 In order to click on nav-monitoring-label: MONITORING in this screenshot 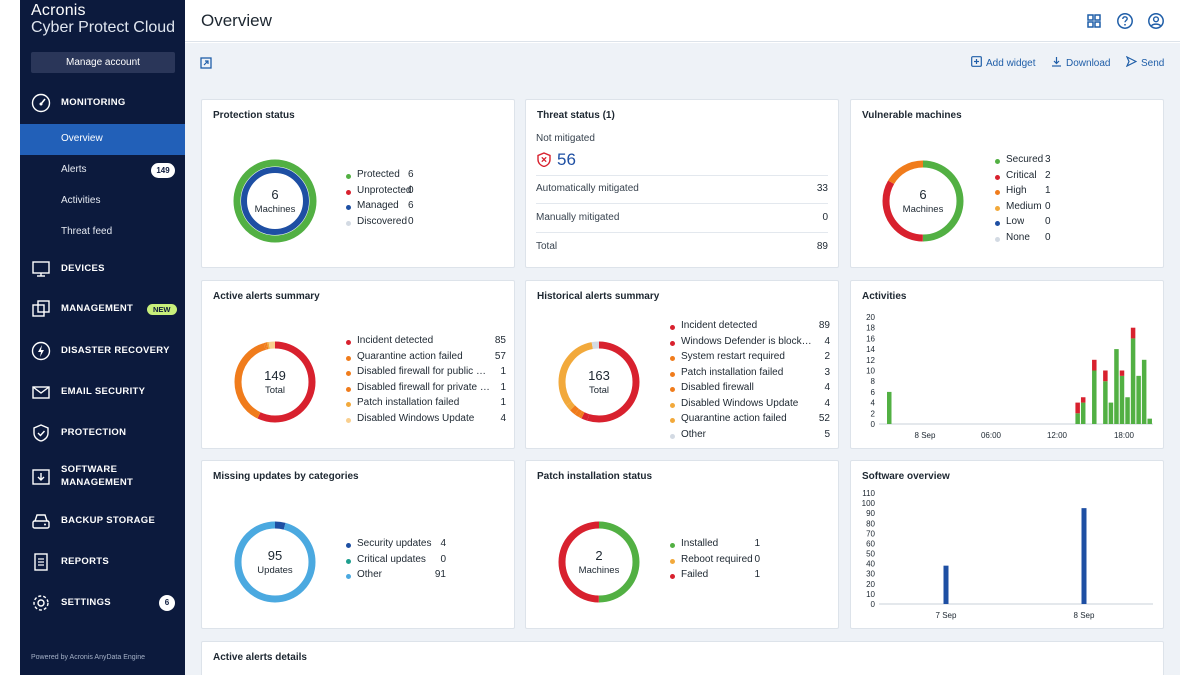, I will do `click(93, 102)`.